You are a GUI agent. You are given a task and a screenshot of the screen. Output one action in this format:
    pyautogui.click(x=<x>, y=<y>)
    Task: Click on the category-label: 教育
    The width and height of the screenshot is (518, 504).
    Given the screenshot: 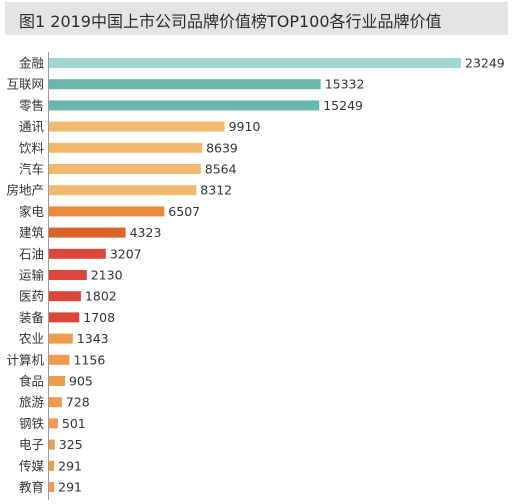 What is the action you would take?
    pyautogui.click(x=31, y=487)
    